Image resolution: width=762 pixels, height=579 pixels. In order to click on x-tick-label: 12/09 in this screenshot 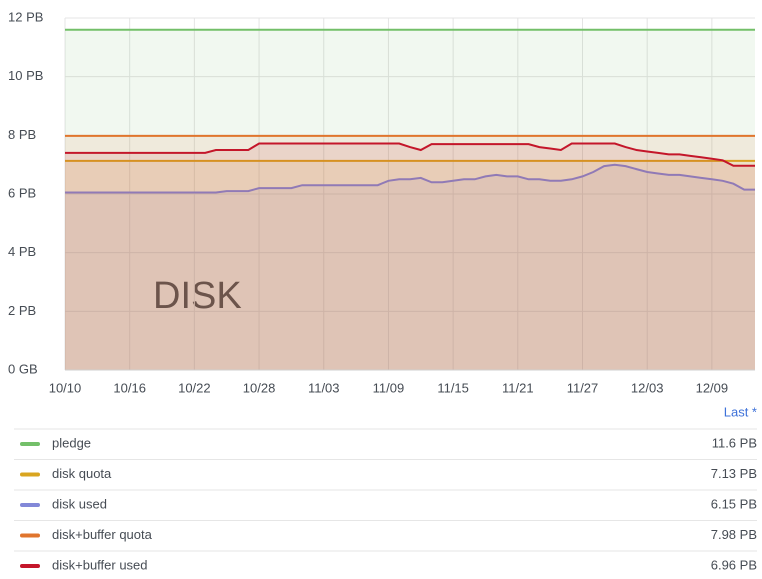, I will do `click(712, 387)`.